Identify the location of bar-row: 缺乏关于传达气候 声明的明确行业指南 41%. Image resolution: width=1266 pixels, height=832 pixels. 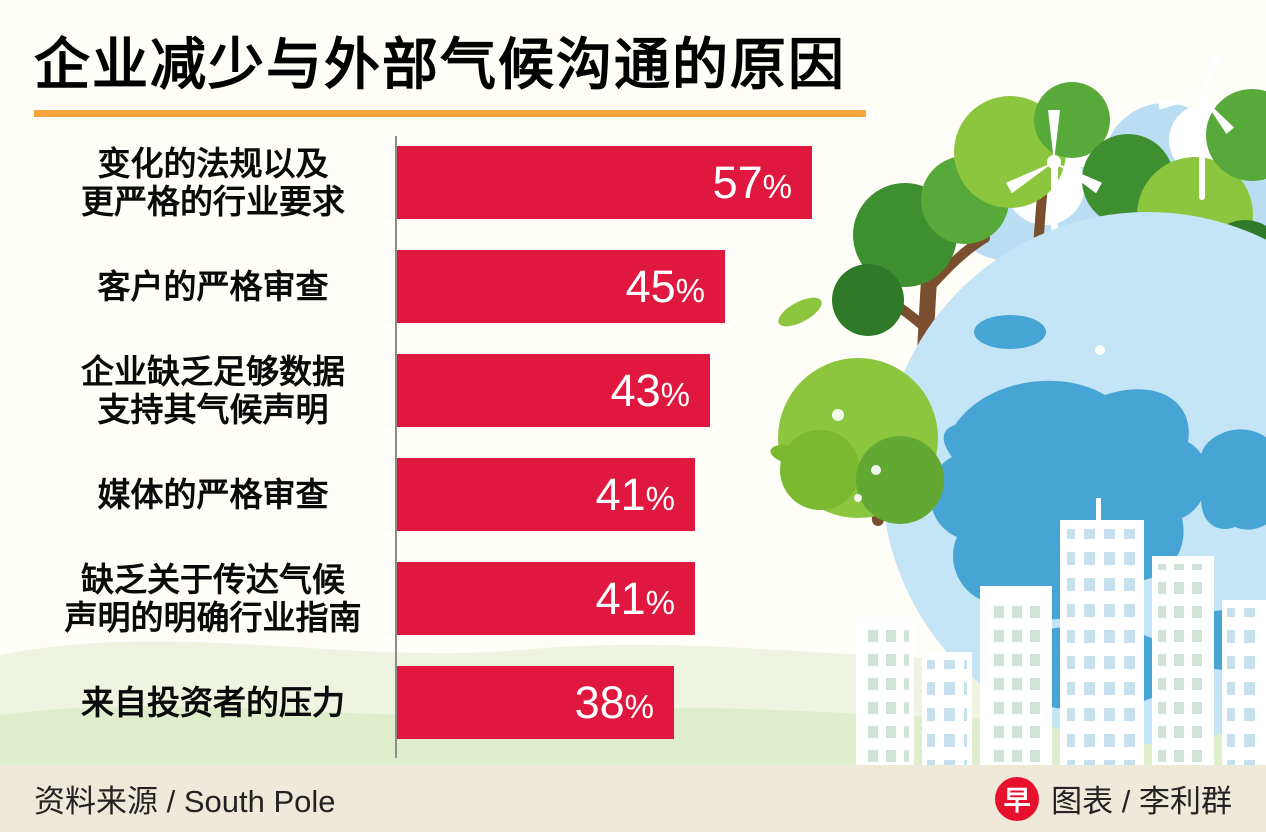
(406, 598).